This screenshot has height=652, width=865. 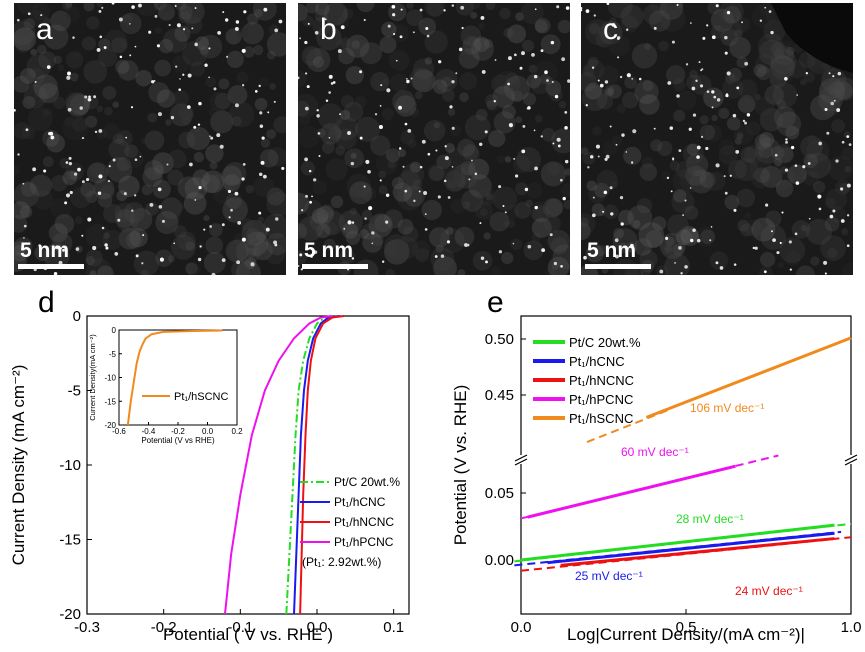 What do you see at coordinates (178, 377) in the screenshot?
I see `inset-frame-d` at bounding box center [178, 377].